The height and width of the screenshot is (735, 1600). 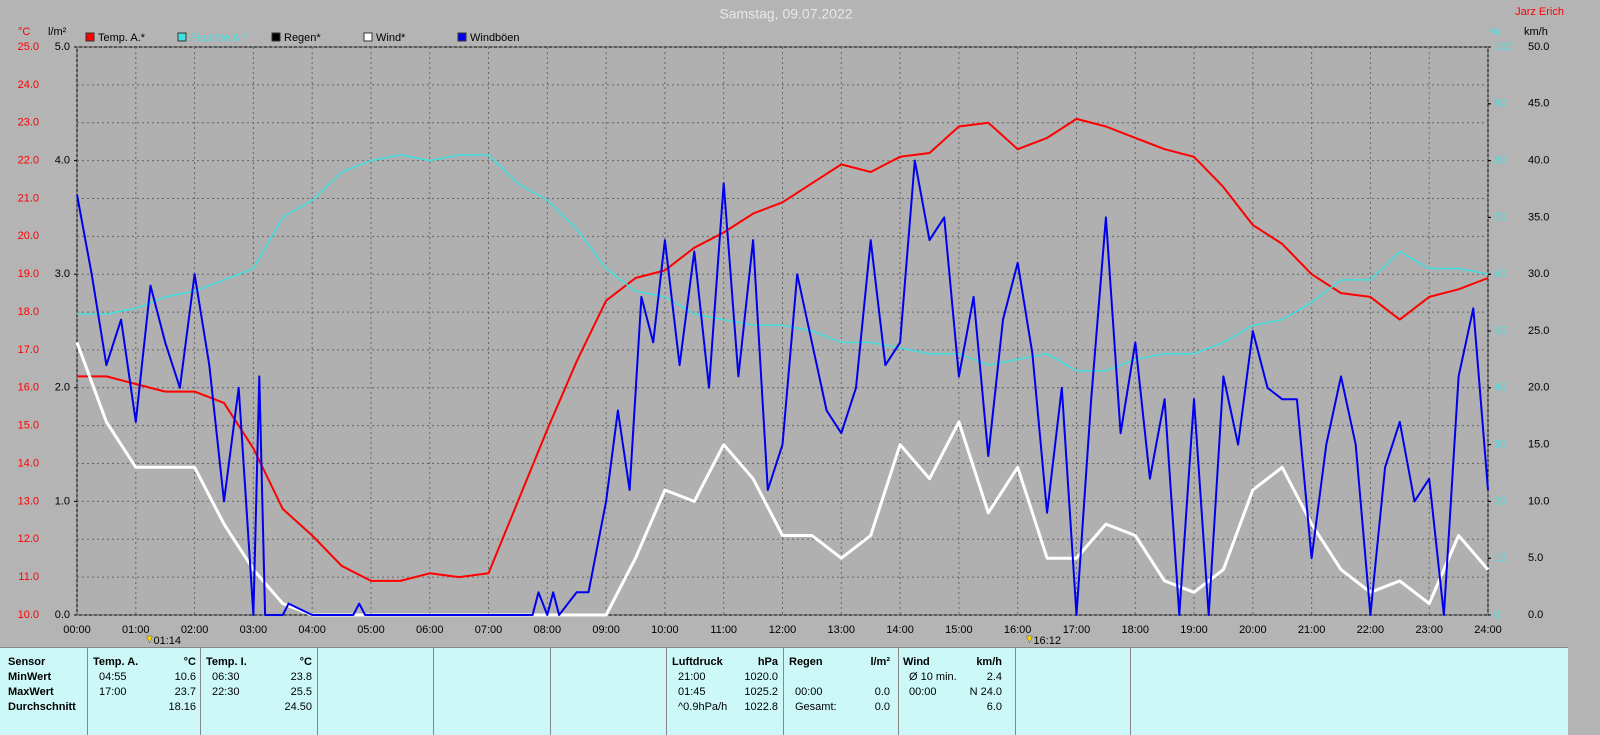 What do you see at coordinates (959, 630) in the screenshot?
I see `x-tick-label: 15:00` at bounding box center [959, 630].